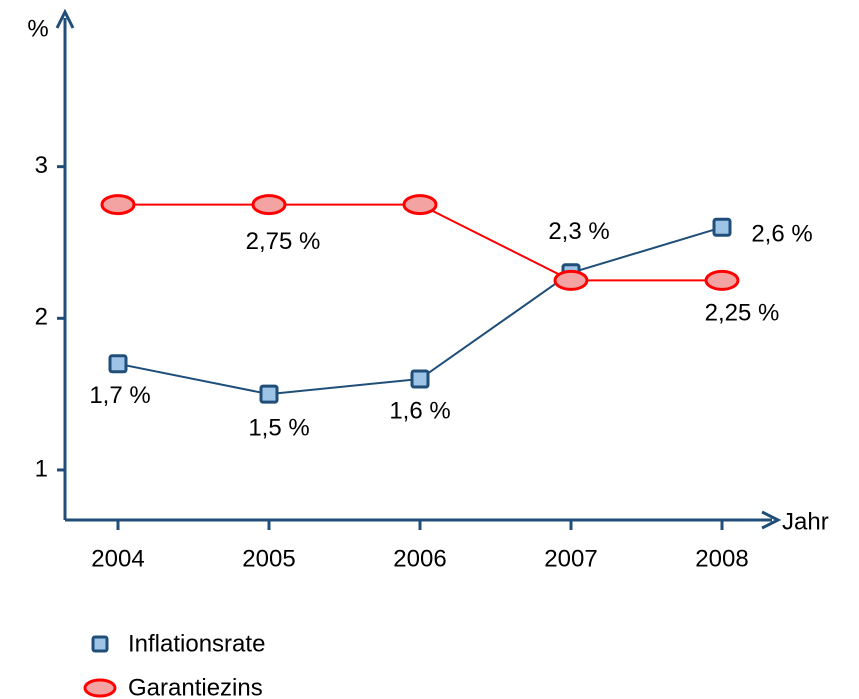 This screenshot has width=859, height=699. What do you see at coordinates (37, 28) in the screenshot?
I see `y-axis-label: %` at bounding box center [37, 28].